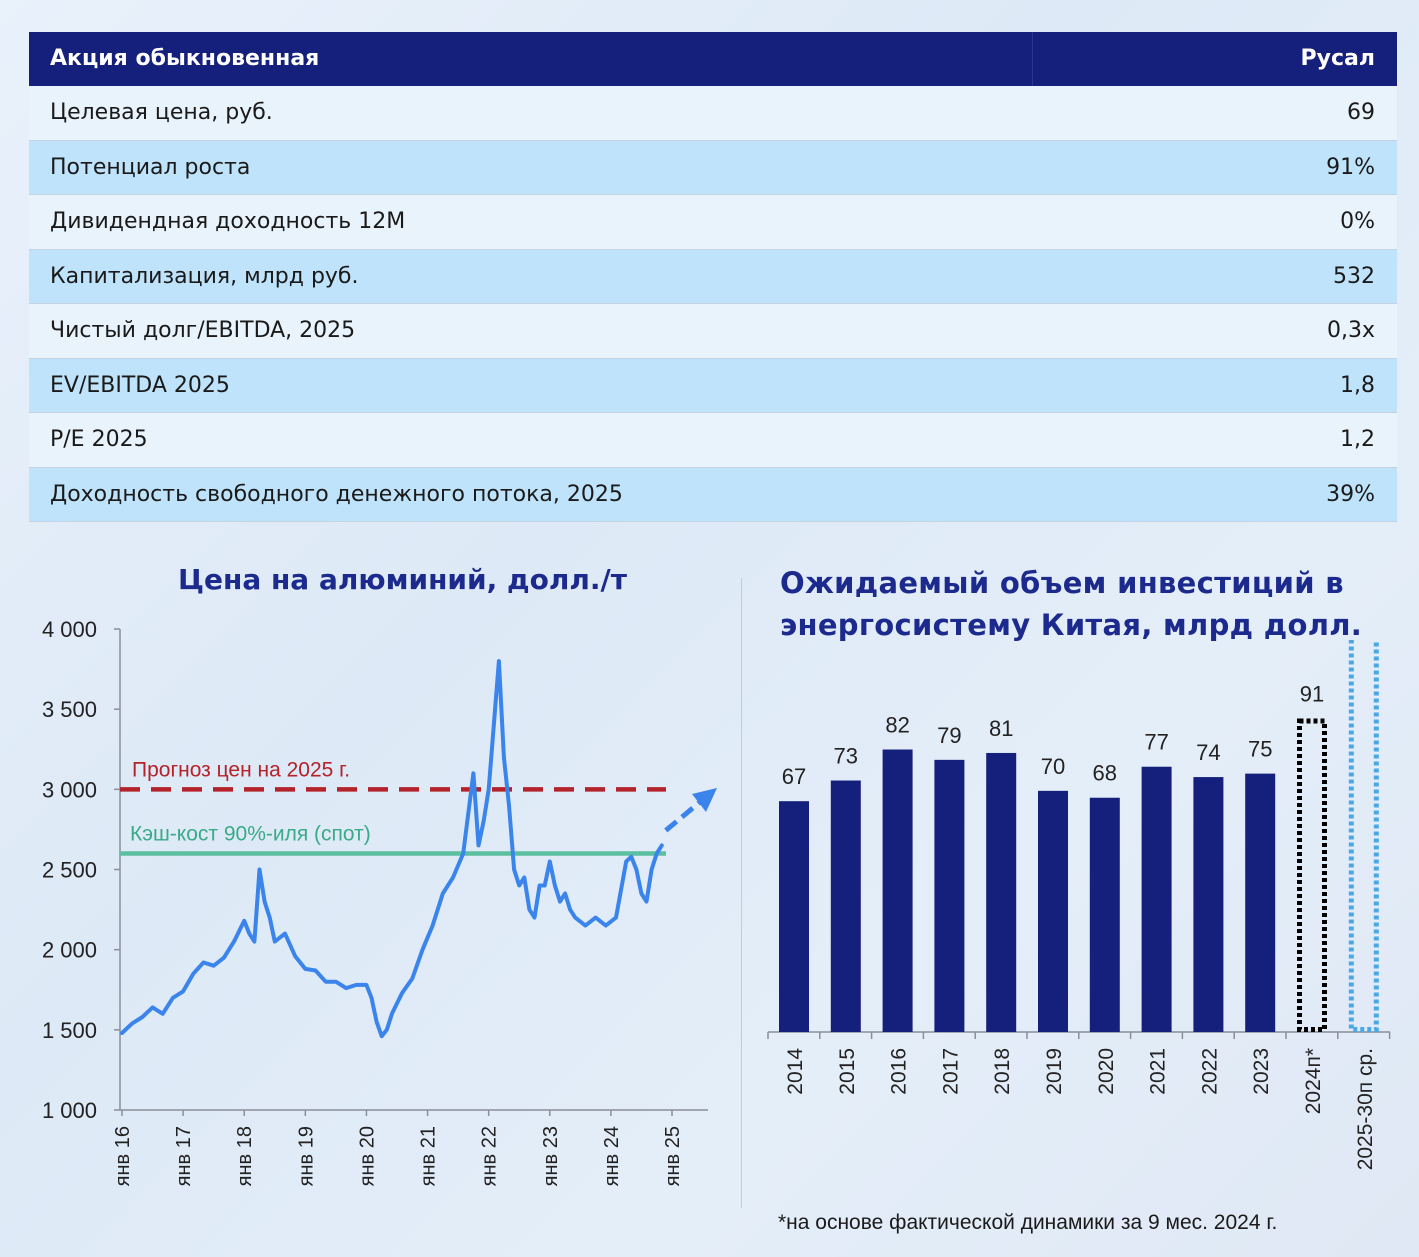 This screenshot has width=1419, height=1257. What do you see at coordinates (713, 440) in the screenshot?
I see `table-row: P/E 2025 1,2` at bounding box center [713, 440].